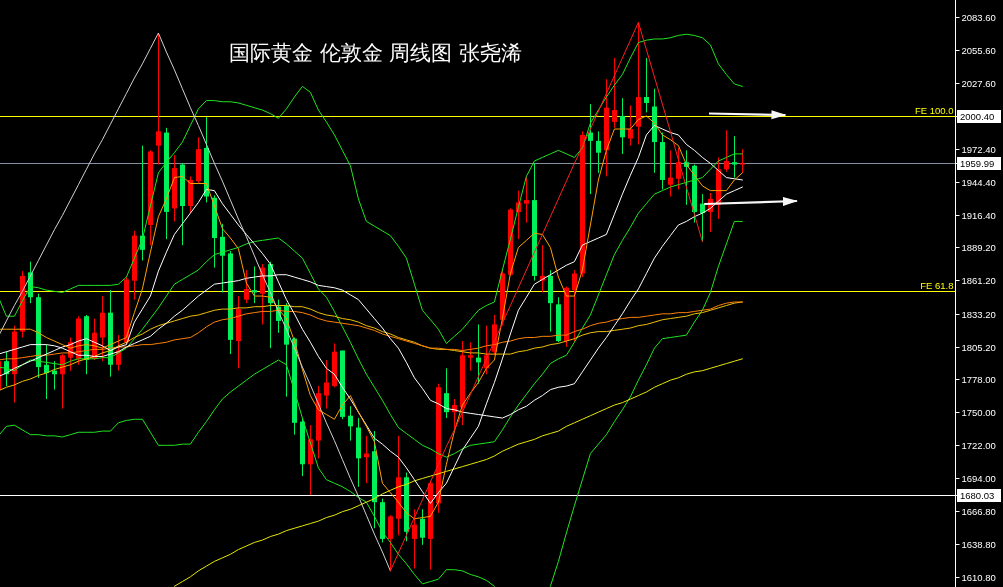  I want to click on y-tick-label: 1666.80, so click(978, 511).